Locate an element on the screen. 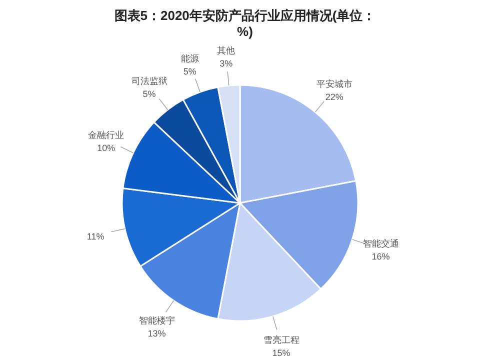  slice-label: 智能交通 is located at coordinates (380, 243).